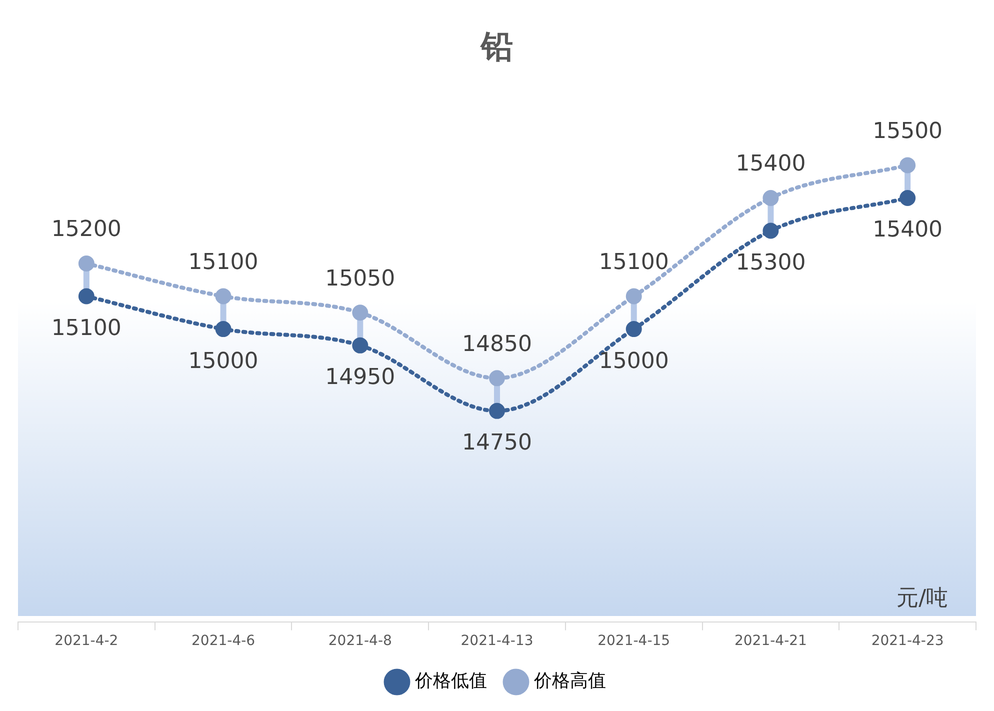 The height and width of the screenshot is (711, 994). I want to click on data-label: 15200, so click(86, 229).